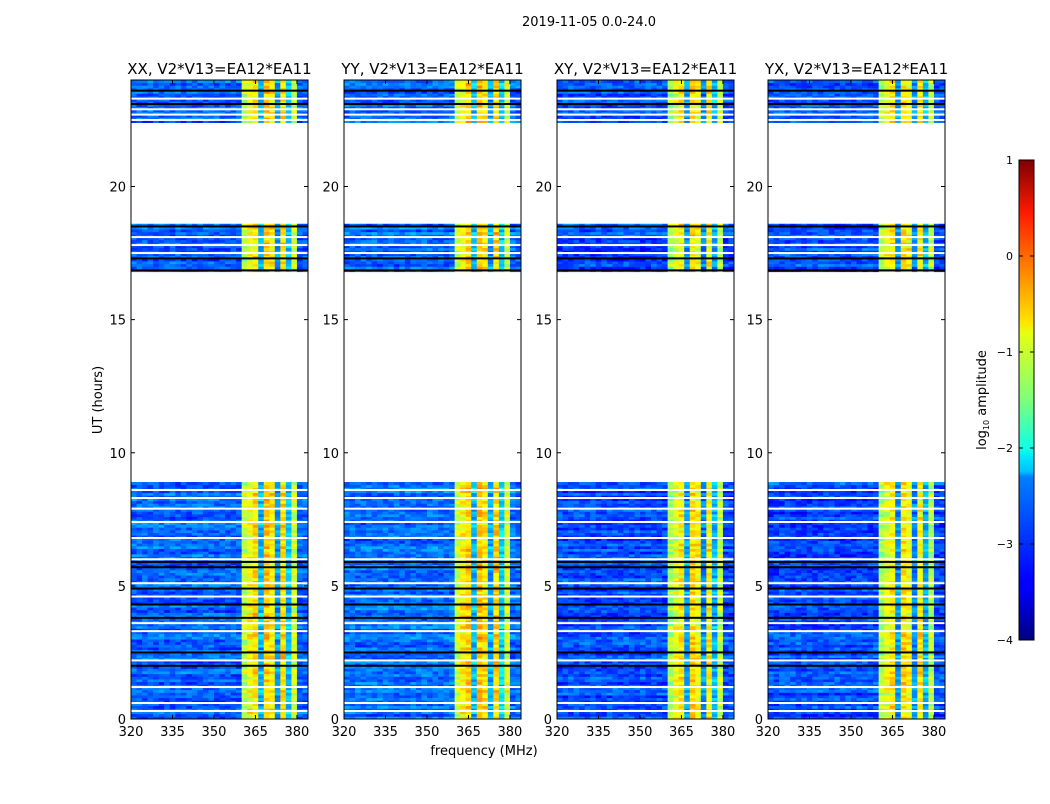  Describe the element at coordinates (172, 732) in the screenshot. I see `x-tick-label: 335` at that location.